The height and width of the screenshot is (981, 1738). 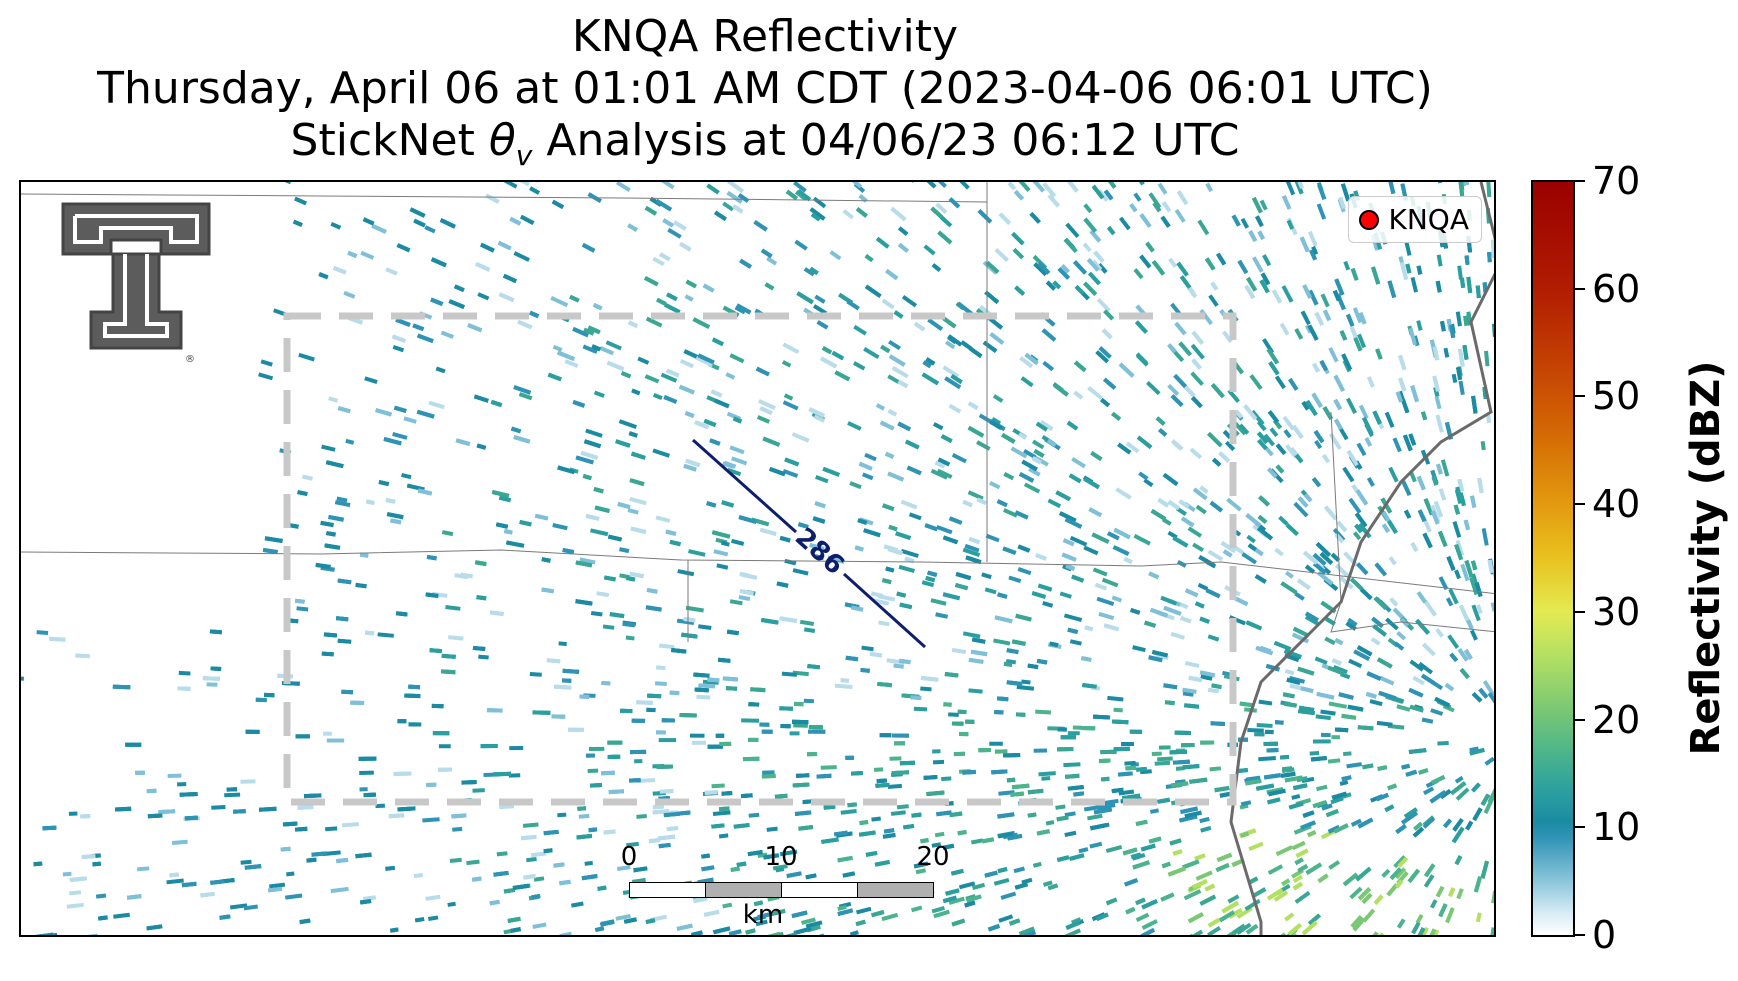 What do you see at coordinates (1616, 827) in the screenshot?
I see `colorbar-tick-label: 10` at bounding box center [1616, 827].